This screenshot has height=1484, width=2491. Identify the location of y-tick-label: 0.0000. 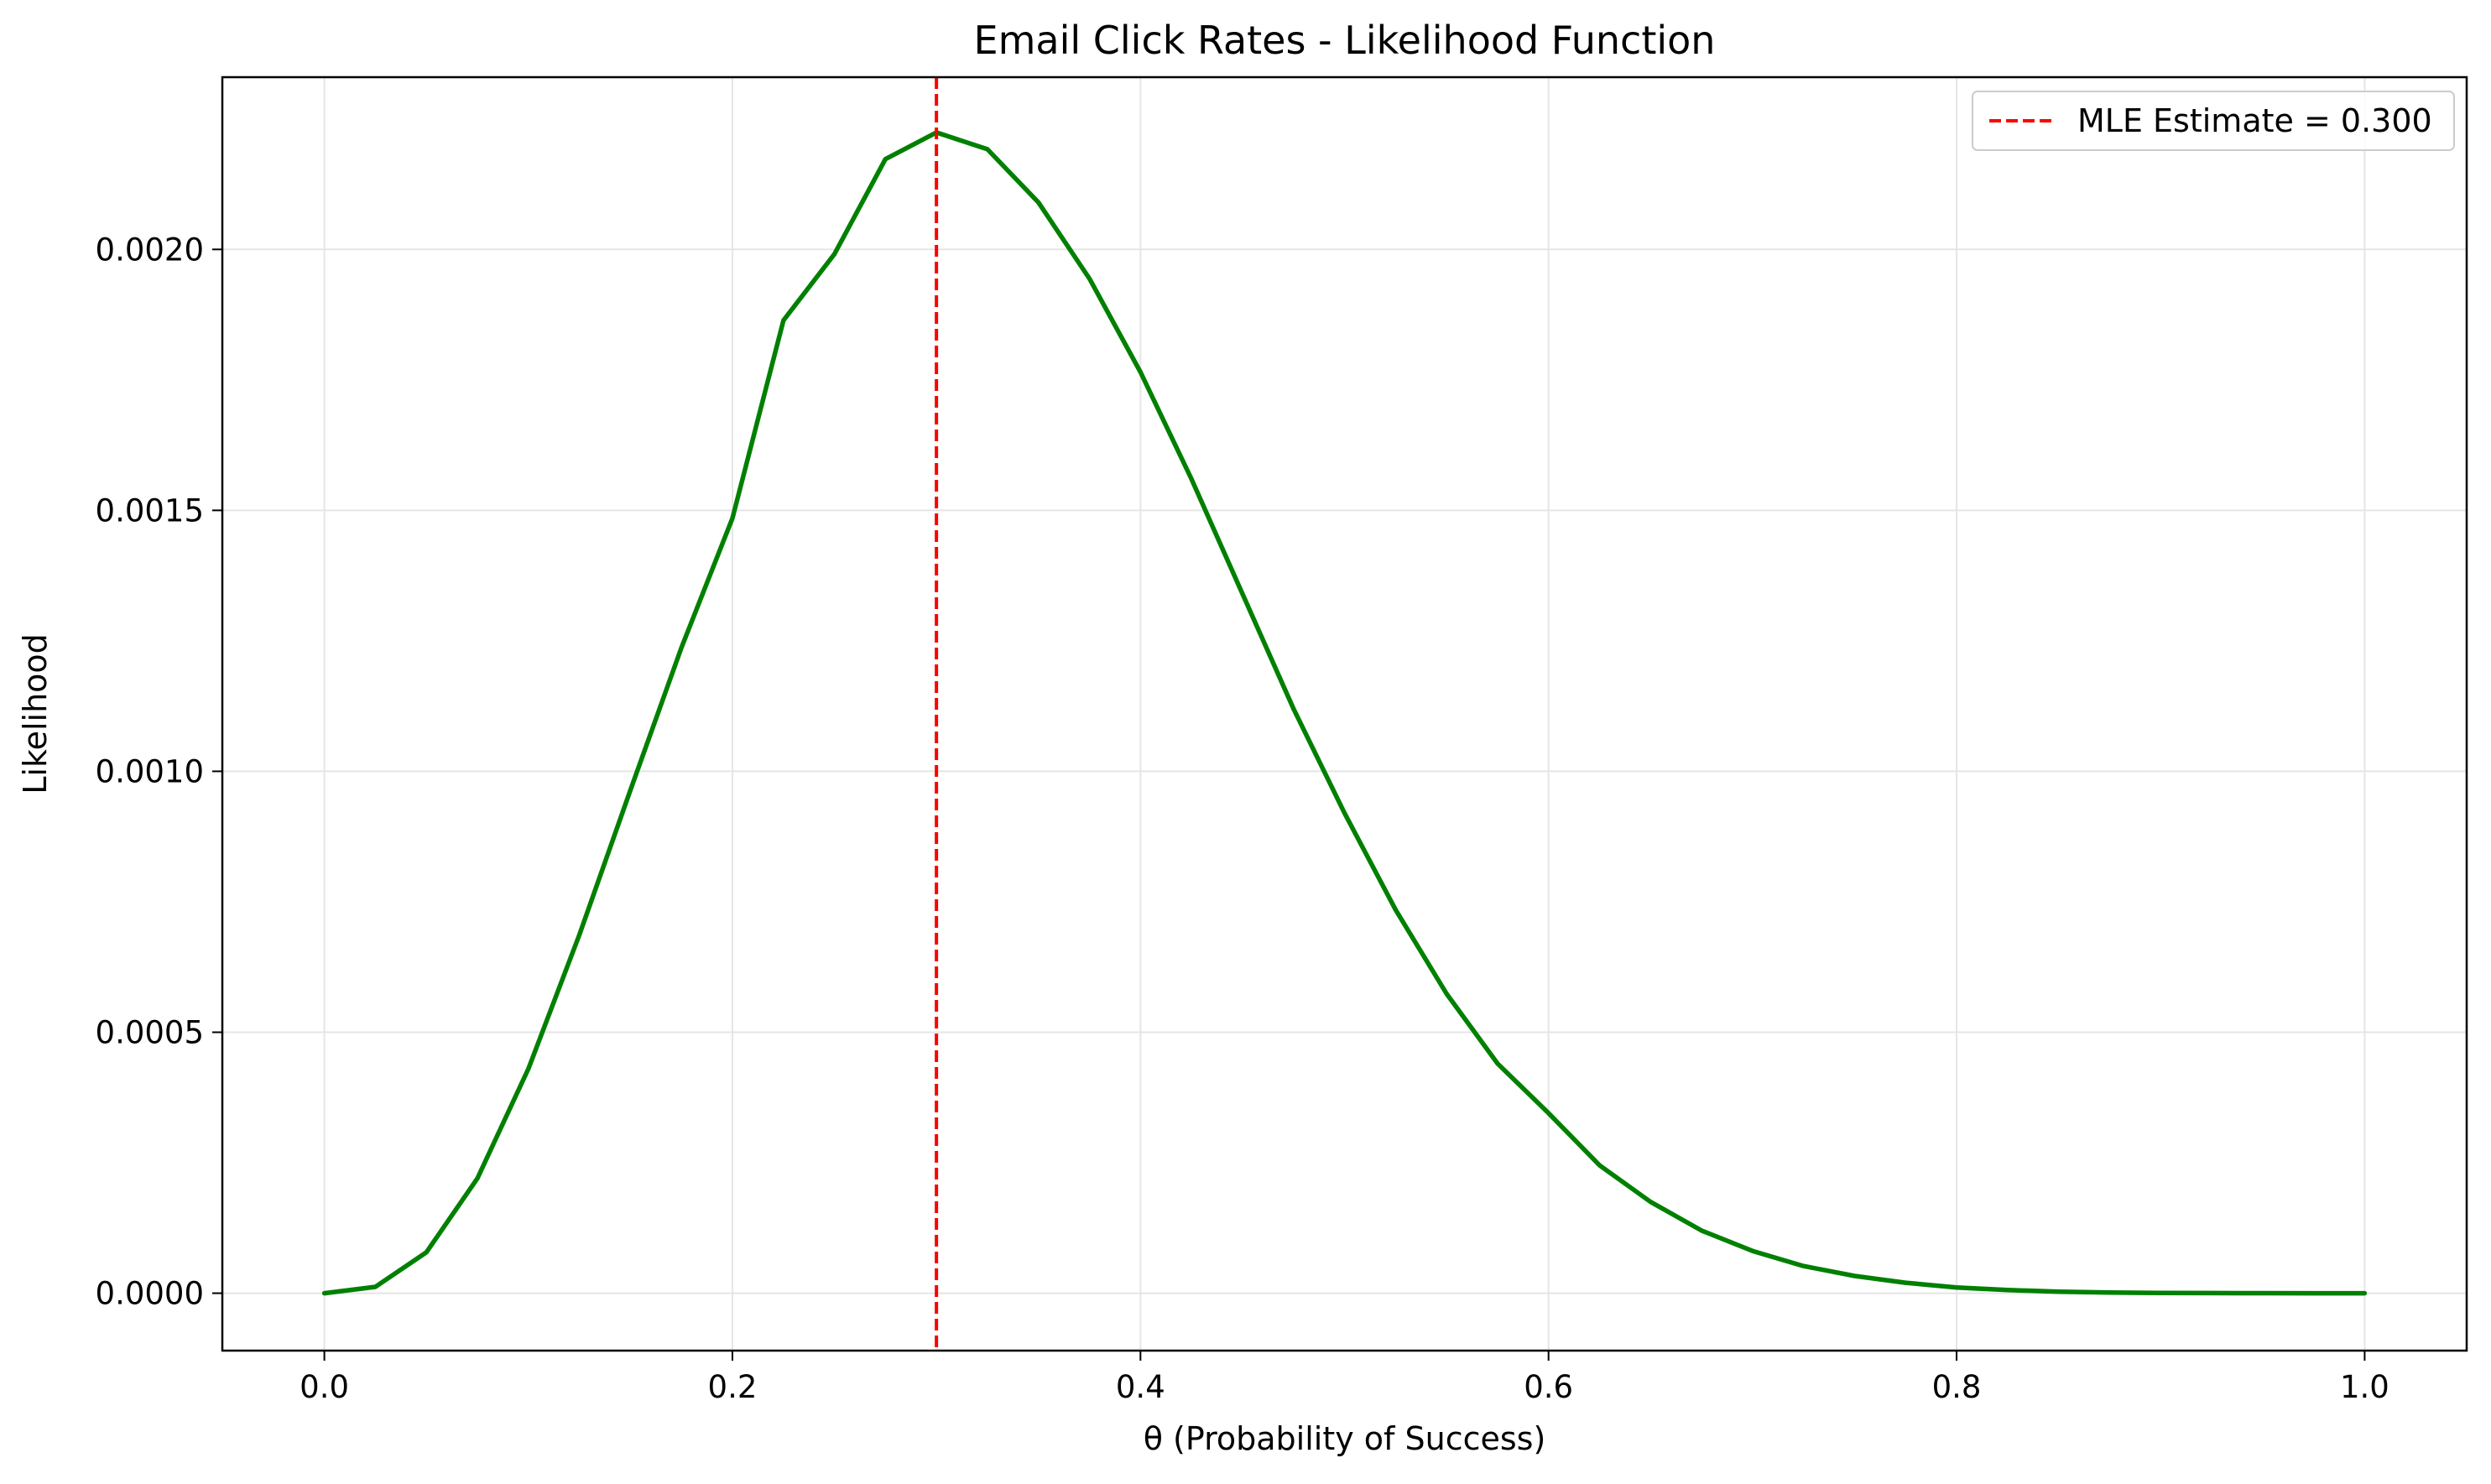
(150, 1294).